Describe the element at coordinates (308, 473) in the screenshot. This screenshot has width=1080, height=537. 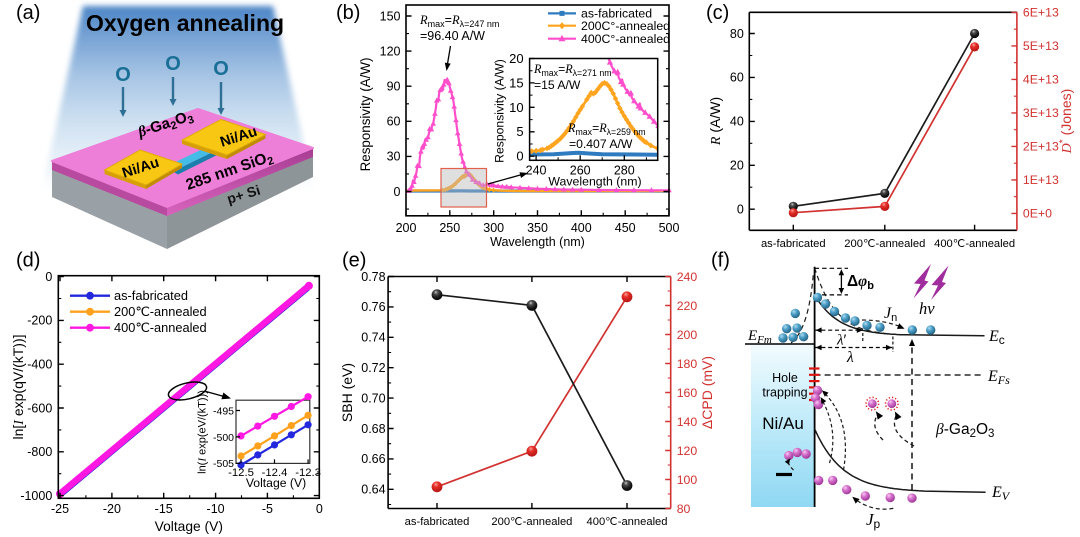
I see `svg-text: -12.3` at that location.